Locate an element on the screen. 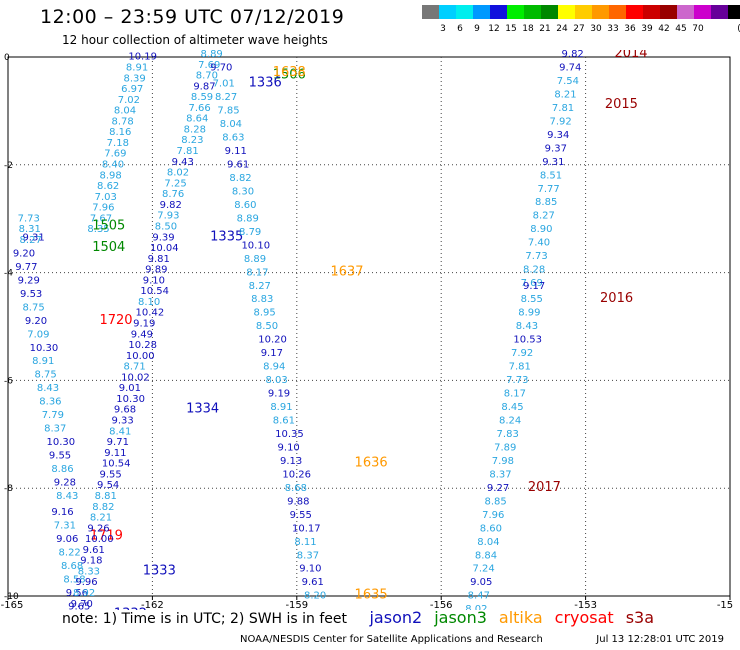  swh-value: 10.28 is located at coordinates (142, 345).